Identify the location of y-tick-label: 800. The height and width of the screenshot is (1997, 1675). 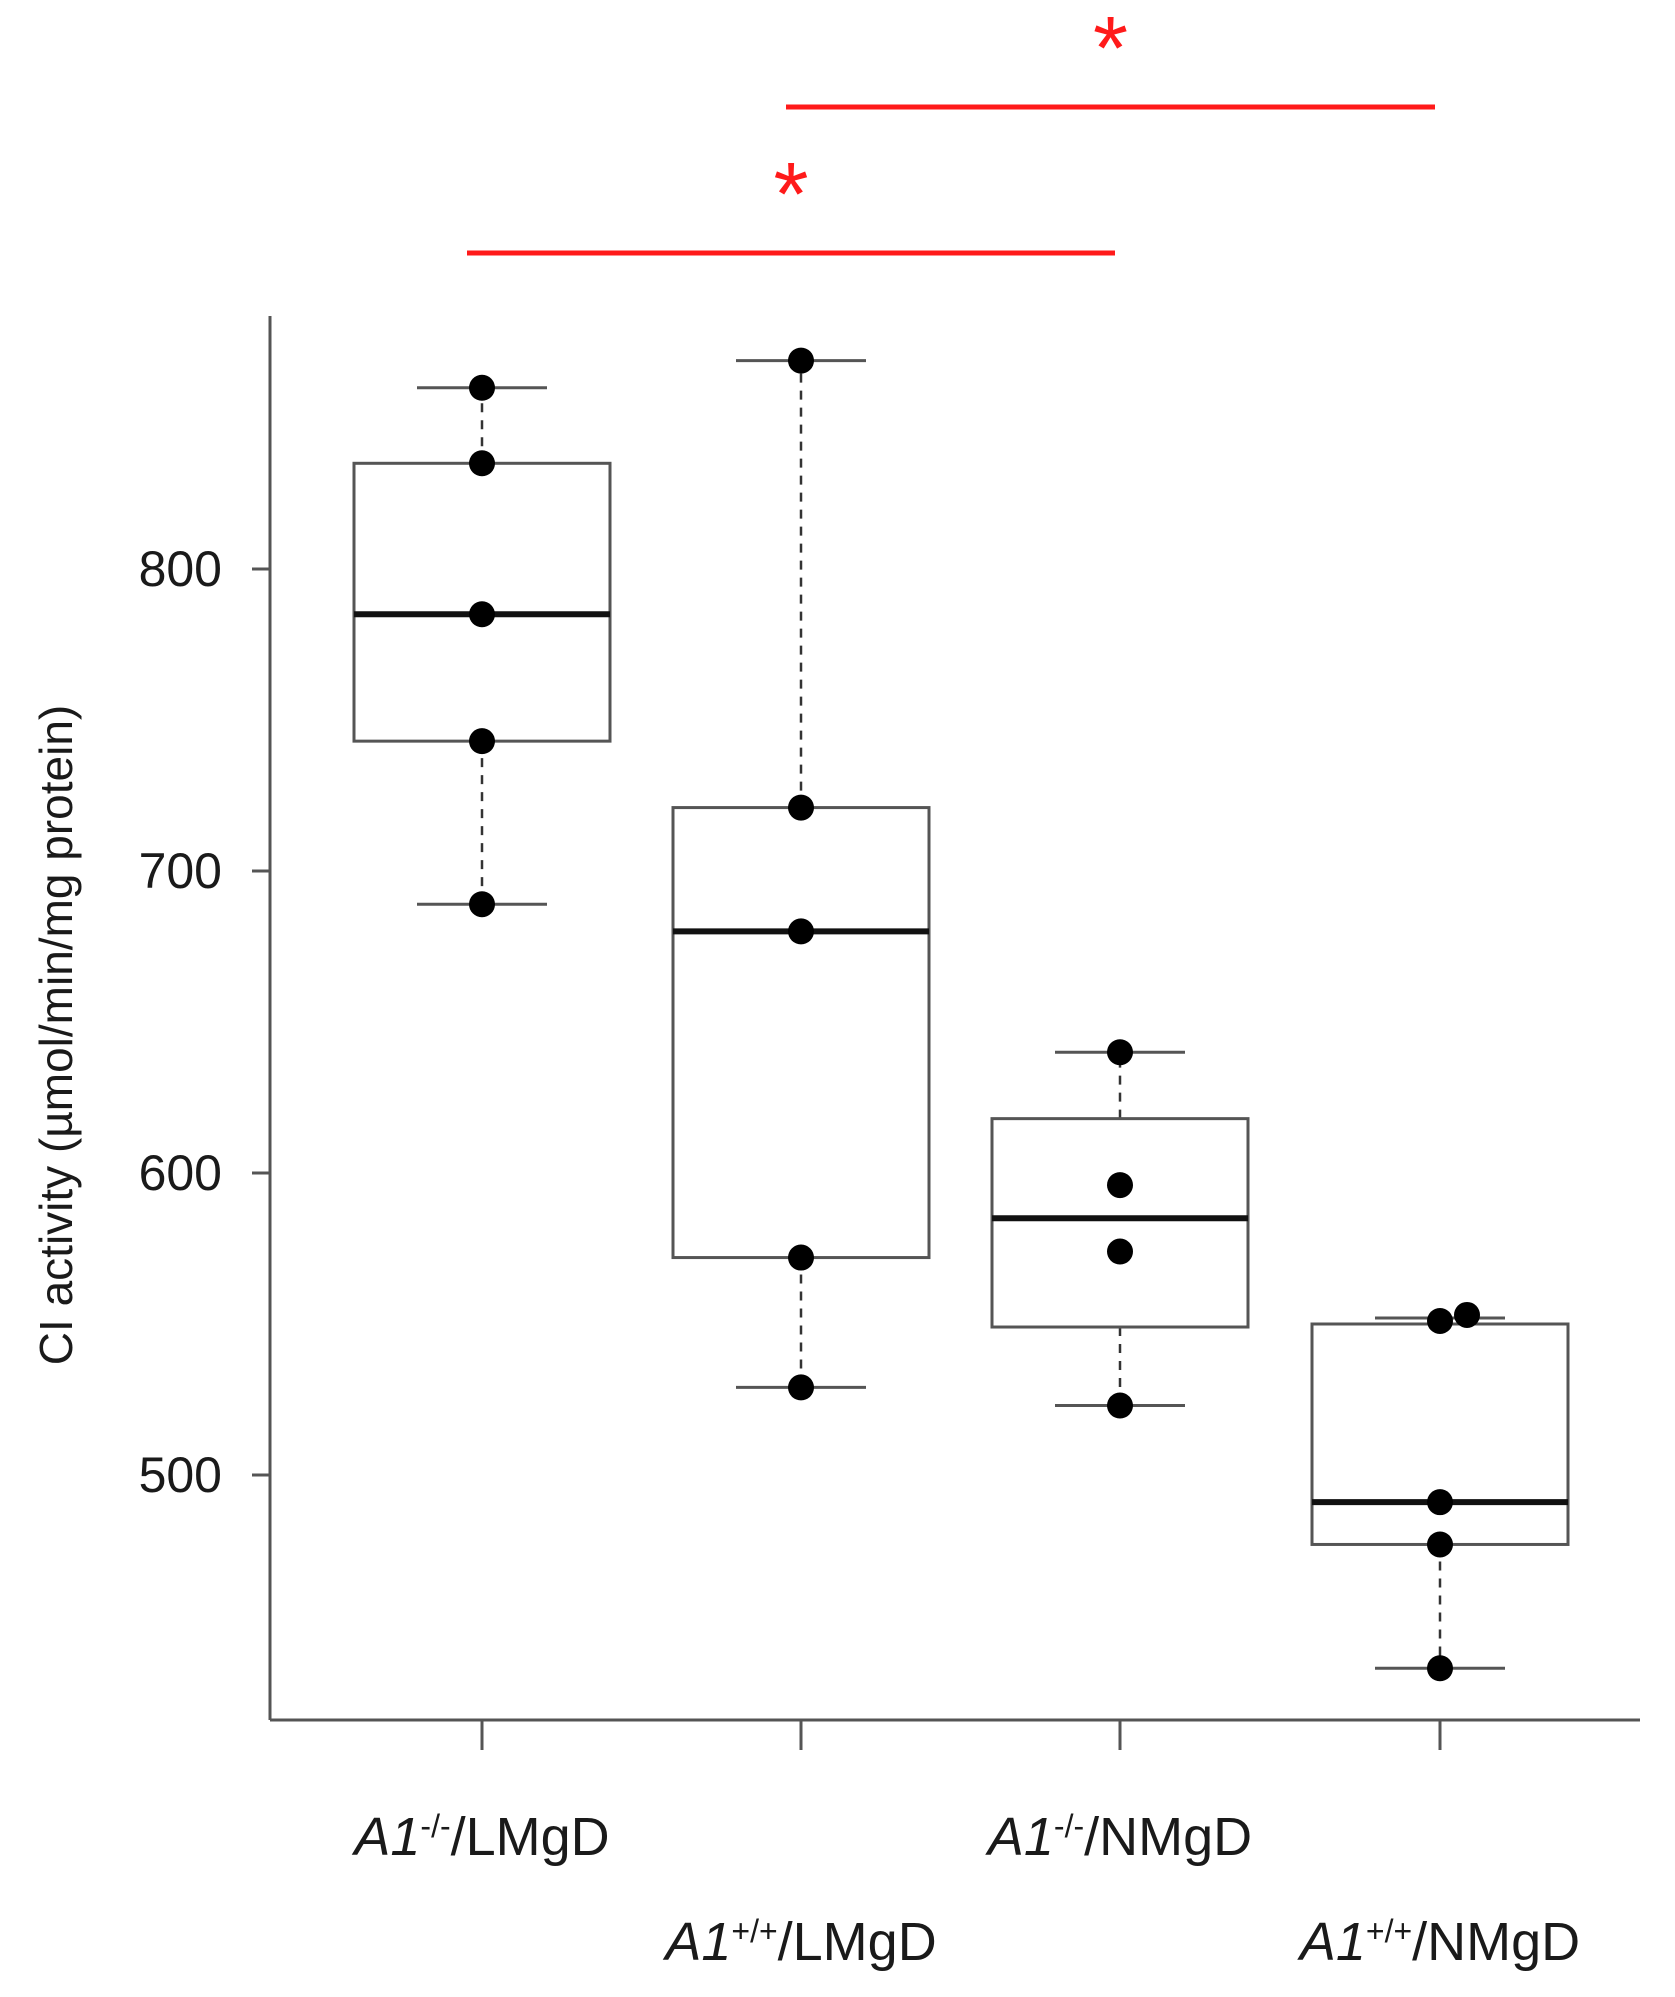
(180, 569).